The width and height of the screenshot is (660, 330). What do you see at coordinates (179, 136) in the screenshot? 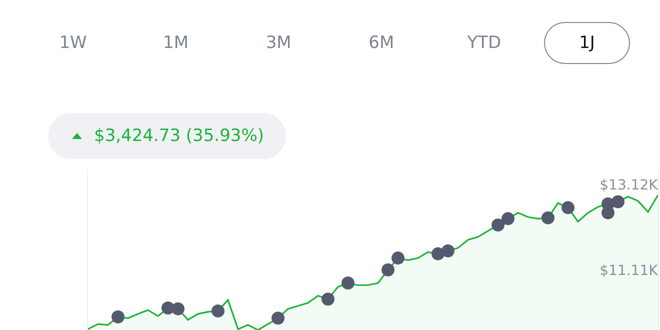
I see `chart-subtitle: $3,424.73 (35.93%)` at bounding box center [179, 136].